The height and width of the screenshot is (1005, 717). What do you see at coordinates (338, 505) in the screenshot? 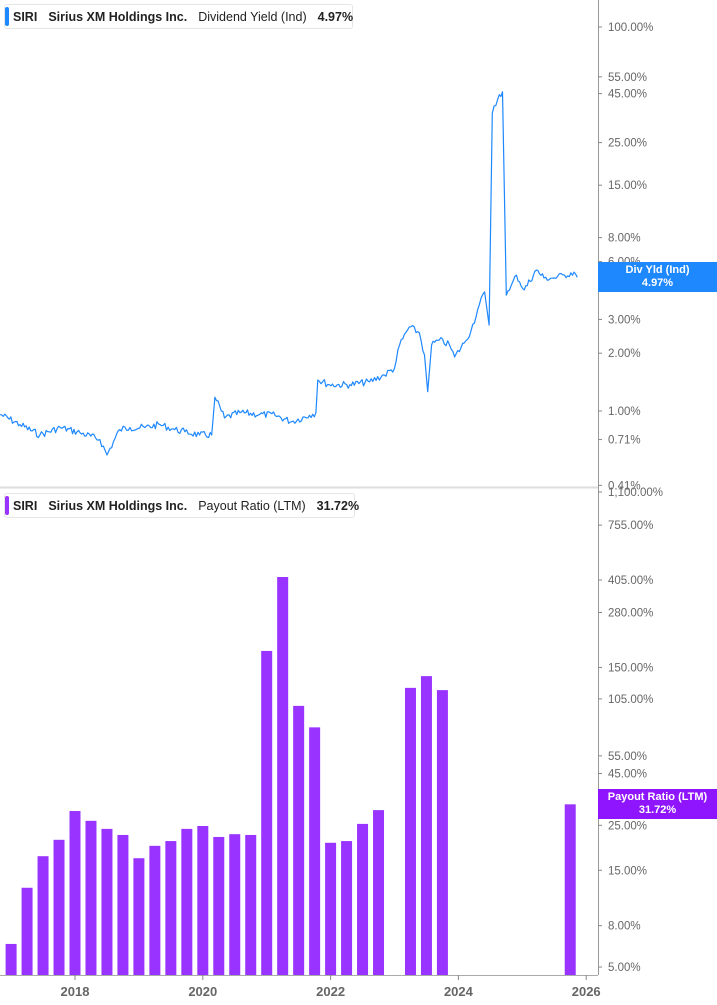
I see `legend-value: 31.72%` at bounding box center [338, 505].